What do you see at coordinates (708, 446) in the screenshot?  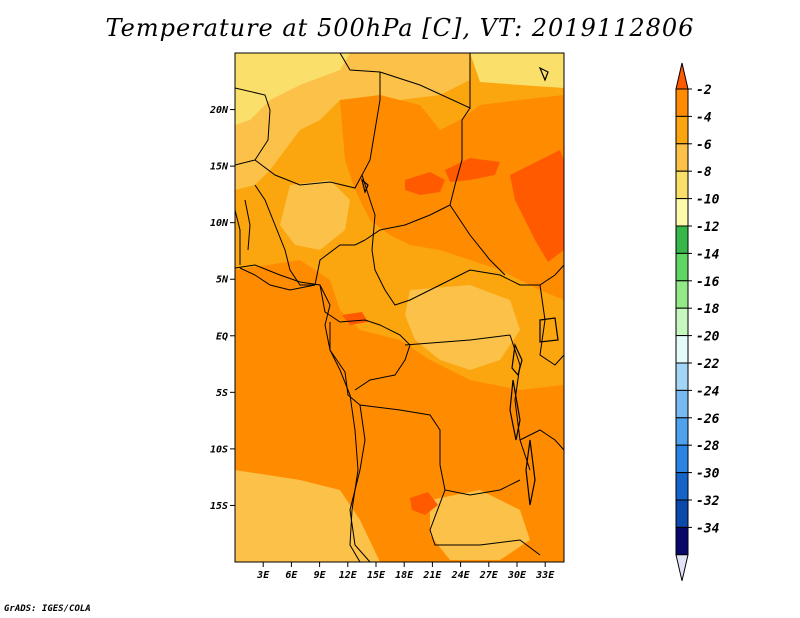 I see `colorbar-label: -28` at bounding box center [708, 446].